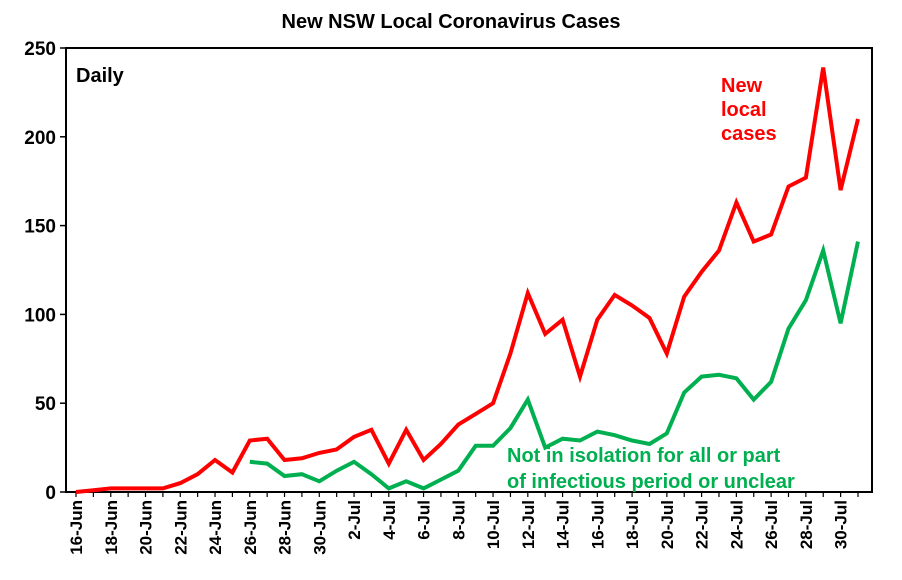 This screenshot has width=902, height=580. I want to click on series-label-not-in-isolation: of infectious period or unclear, so click(651, 482).